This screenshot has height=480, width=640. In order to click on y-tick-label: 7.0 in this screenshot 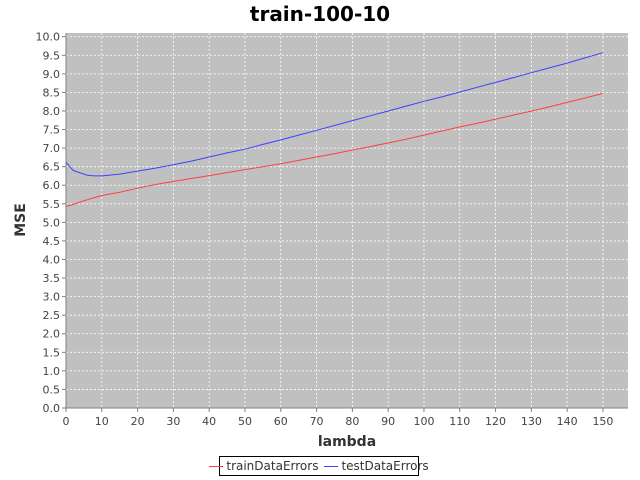, I will do `click(52, 148)`.